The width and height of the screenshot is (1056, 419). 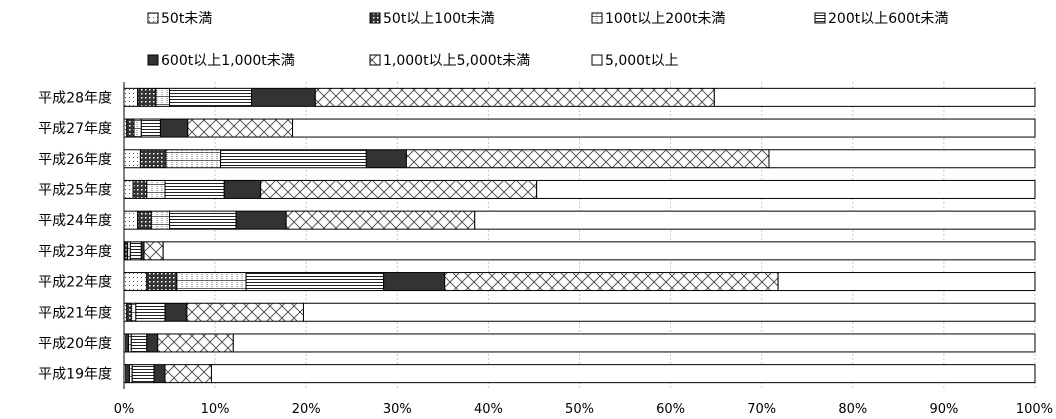 I want to click on legend-swatch-100t-200t, so click(x=597, y=18).